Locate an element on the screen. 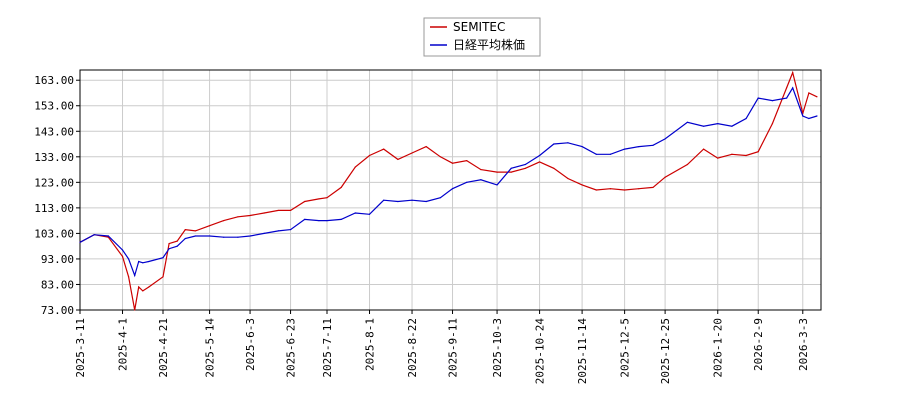 The height and width of the screenshot is (400, 900). x-tick-label: 2025-11-14 is located at coordinates (582, 351).